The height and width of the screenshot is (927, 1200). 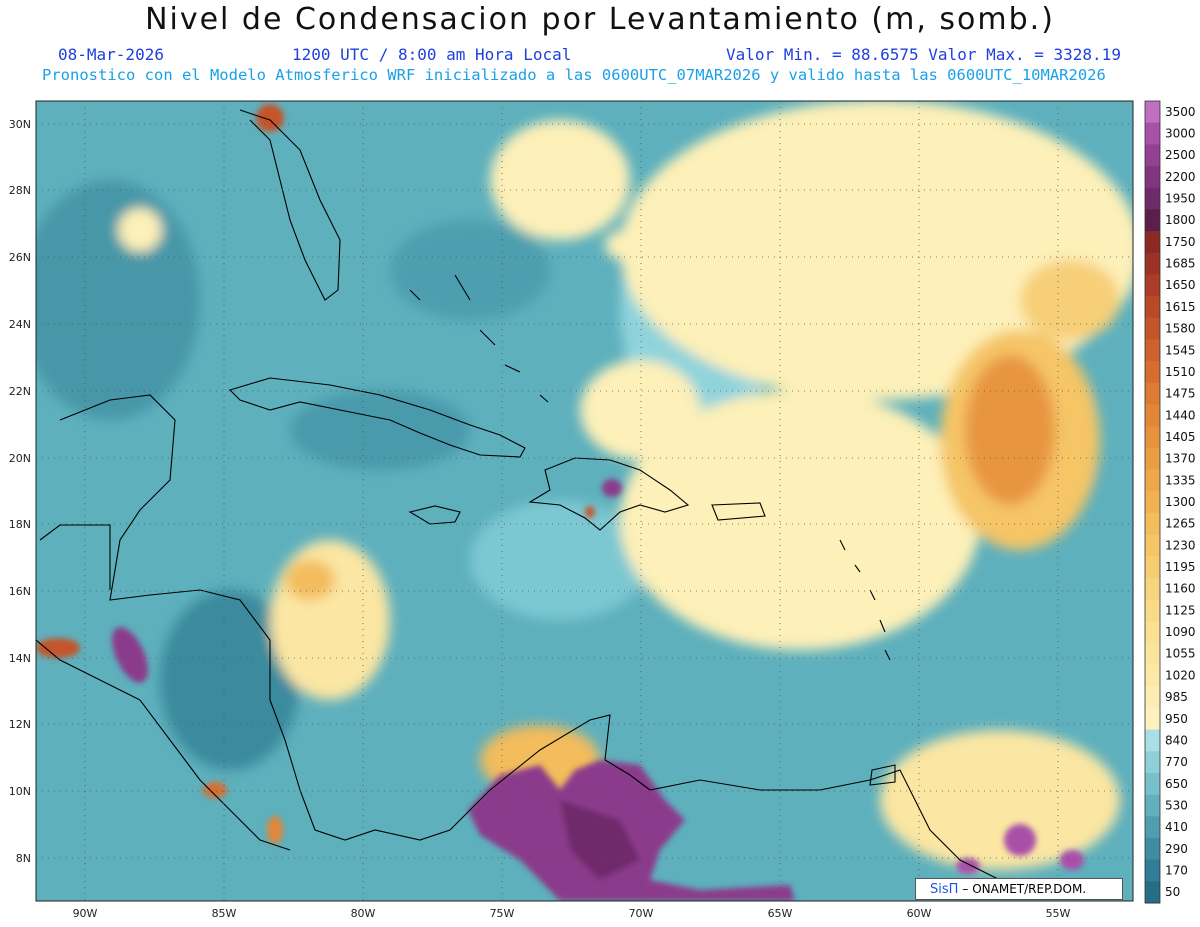 I want to click on colorbar-label: 1020, so click(x=1180, y=675).